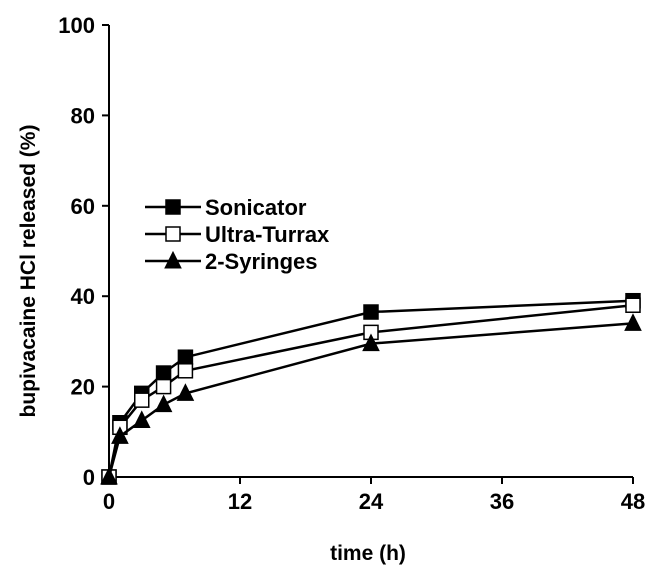 The height and width of the screenshot is (567, 650). What do you see at coordinates (83, 115) in the screenshot?
I see `y-tick-label: 80` at bounding box center [83, 115].